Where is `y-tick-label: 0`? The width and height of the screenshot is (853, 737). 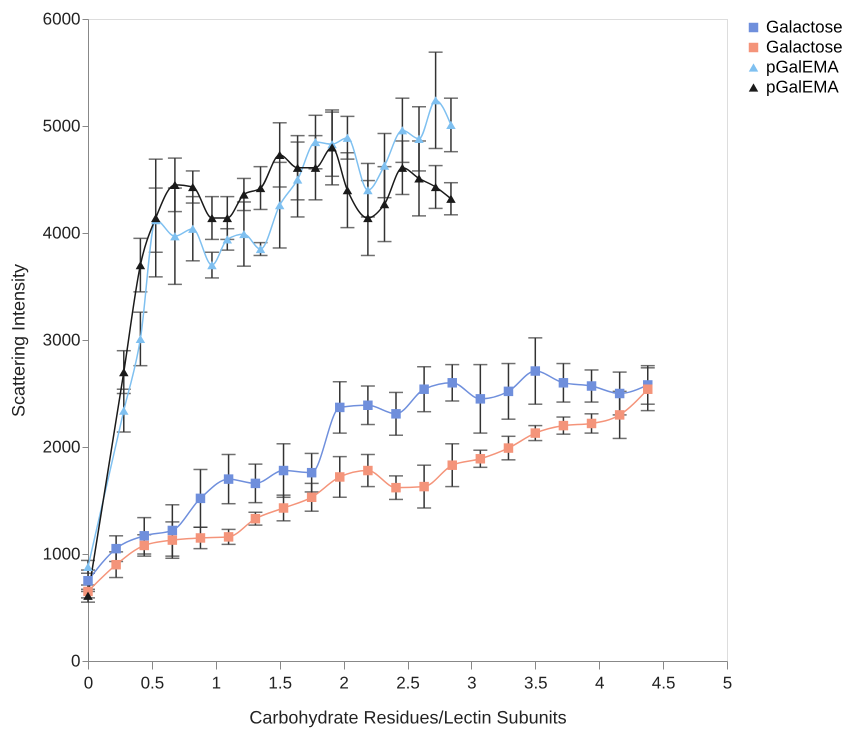 y-tick-label: 0 is located at coordinates (75, 661).